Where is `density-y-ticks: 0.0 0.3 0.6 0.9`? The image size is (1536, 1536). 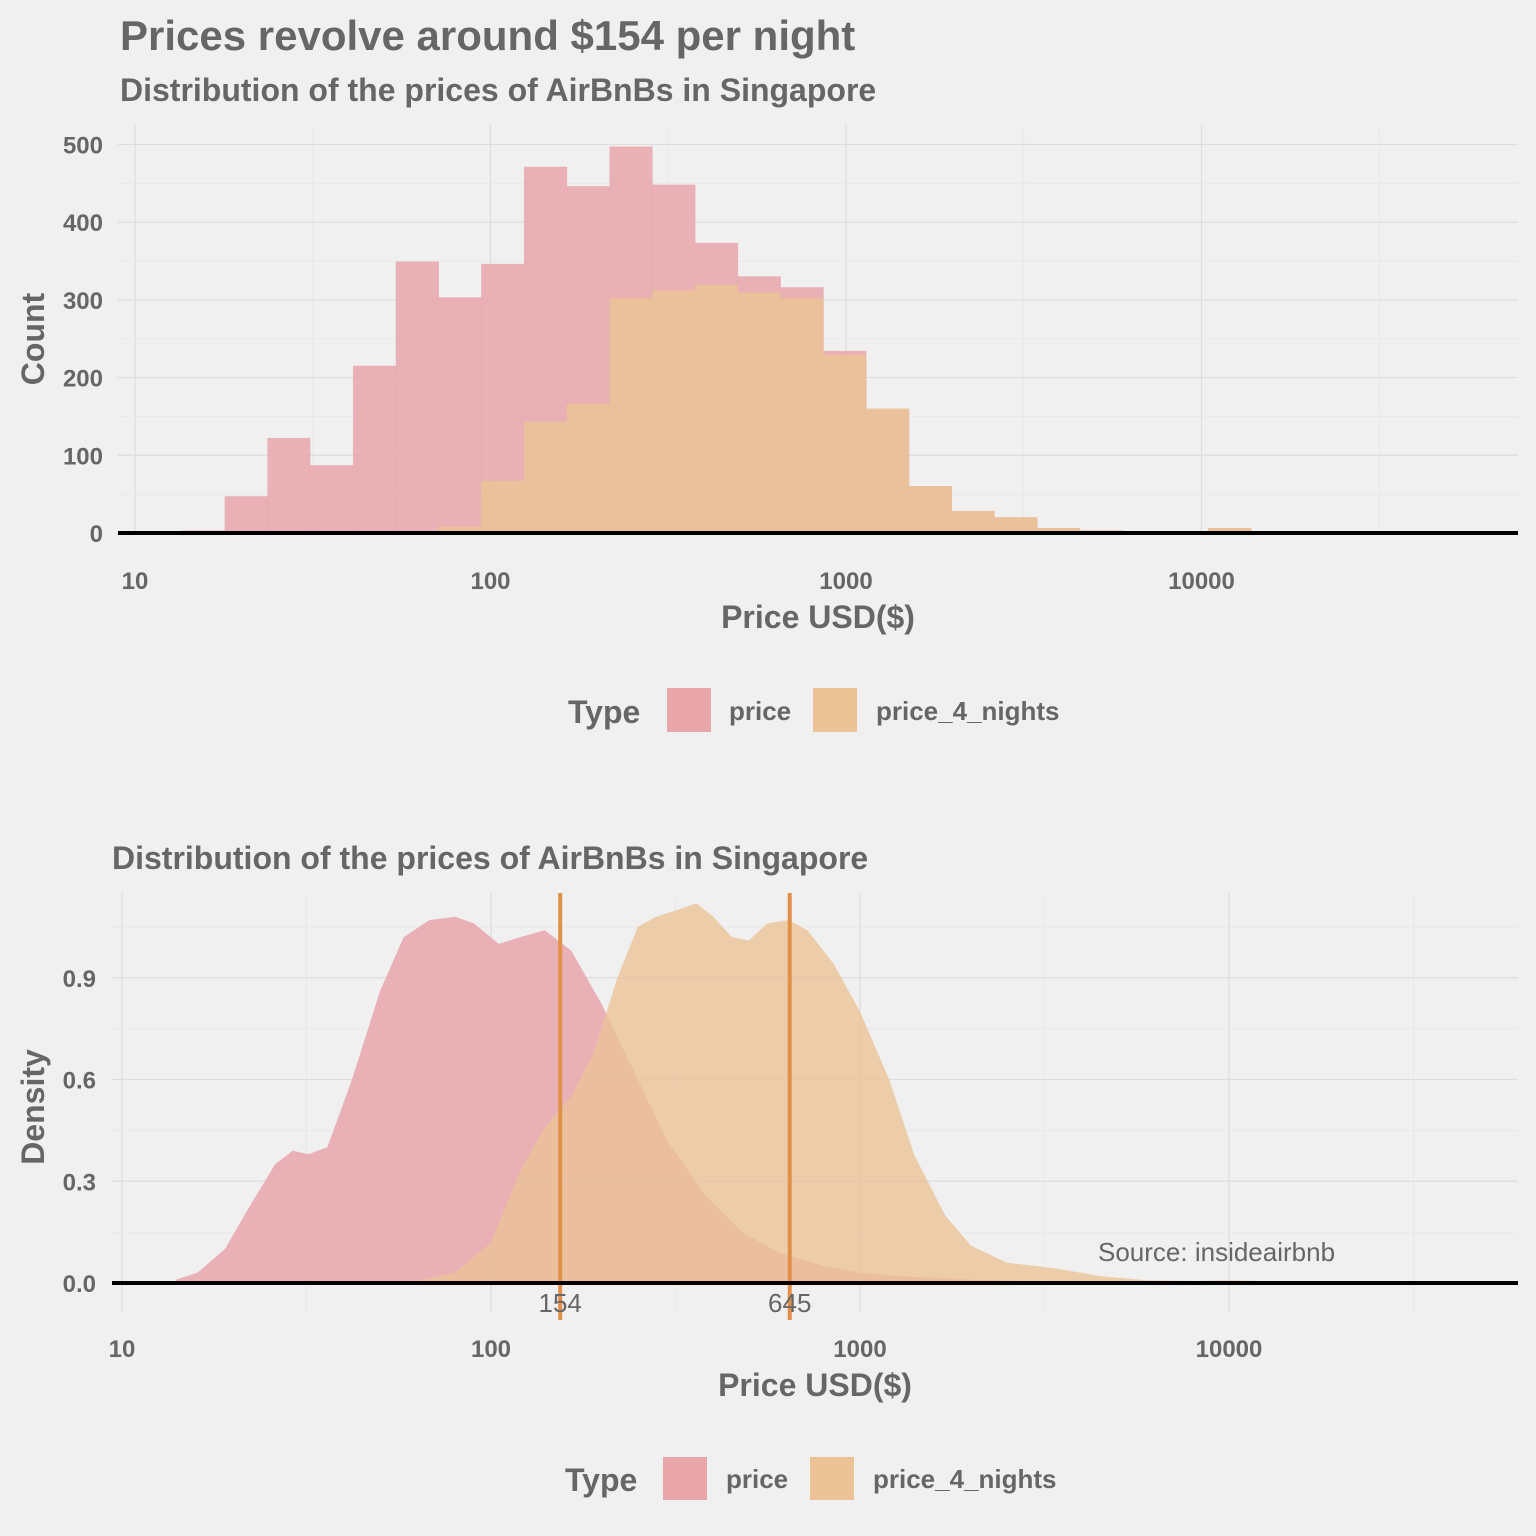
density-y-ticks: 0.0 0.3 0.6 0.9 is located at coordinates (79, 1132).